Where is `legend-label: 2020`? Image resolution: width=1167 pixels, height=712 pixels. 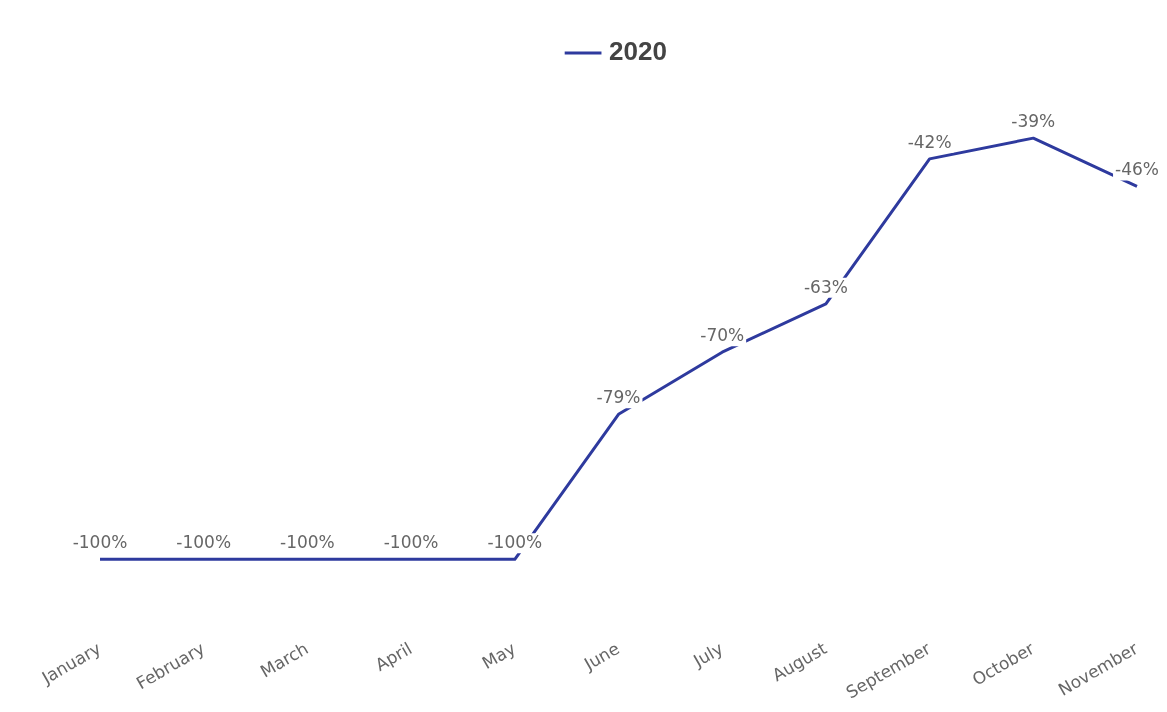 legend-label: 2020 is located at coordinates (638, 51).